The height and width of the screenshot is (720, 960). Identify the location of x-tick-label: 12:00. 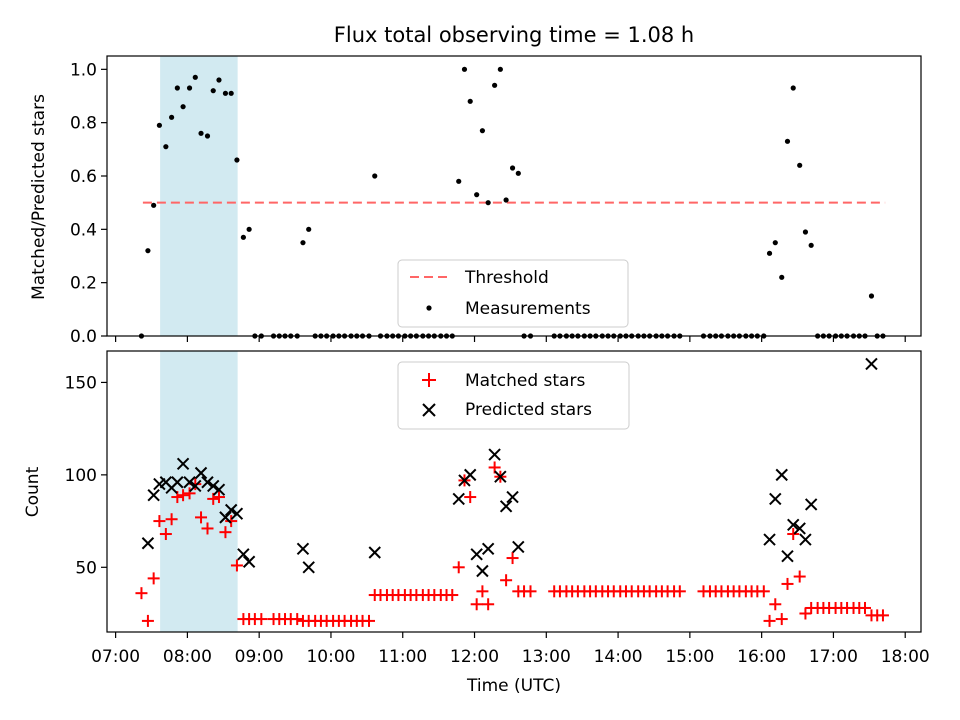
(474, 657).